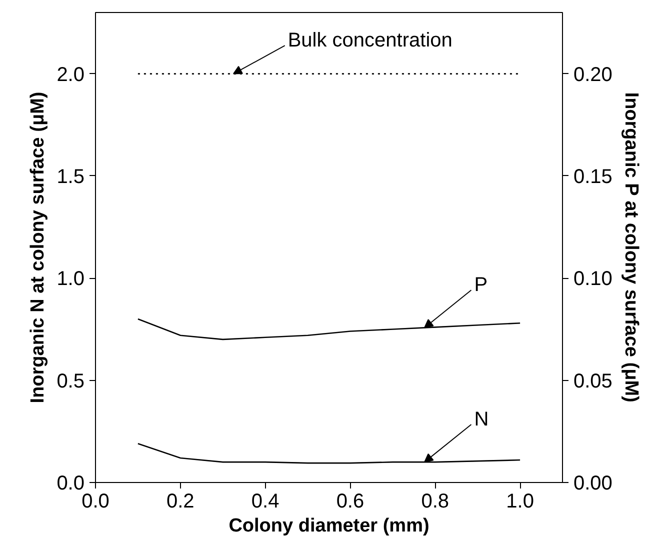  What do you see at coordinates (180, 501) in the screenshot?
I see `x-tick-label: 0.2` at bounding box center [180, 501].